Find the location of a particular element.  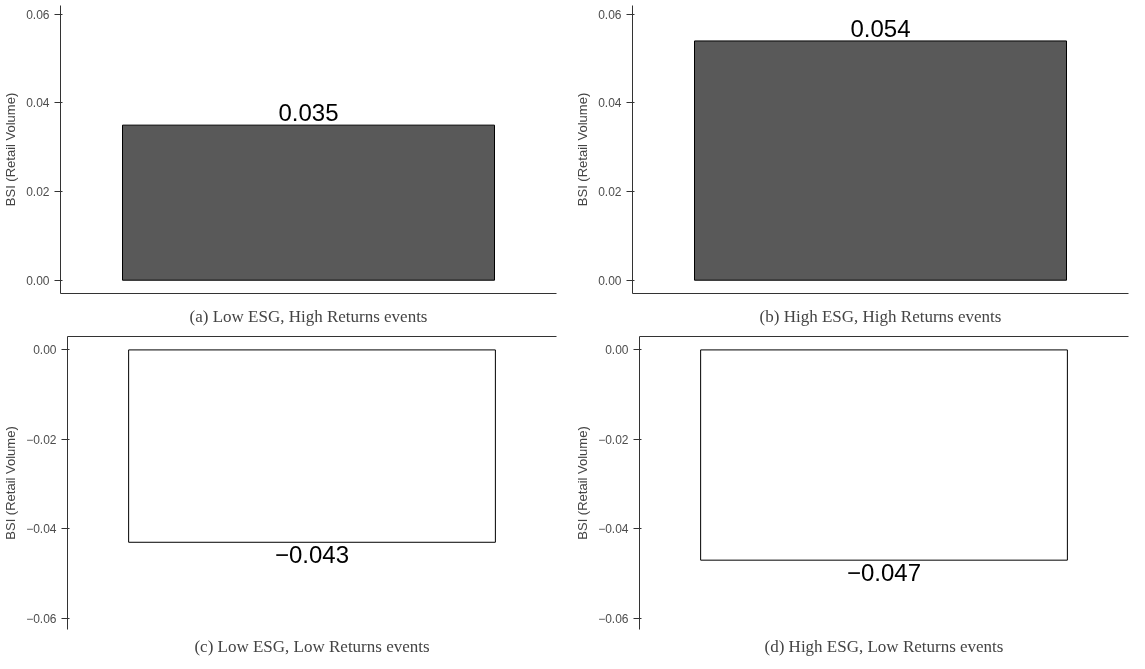

data-label: −0.043 is located at coordinates (312, 555).